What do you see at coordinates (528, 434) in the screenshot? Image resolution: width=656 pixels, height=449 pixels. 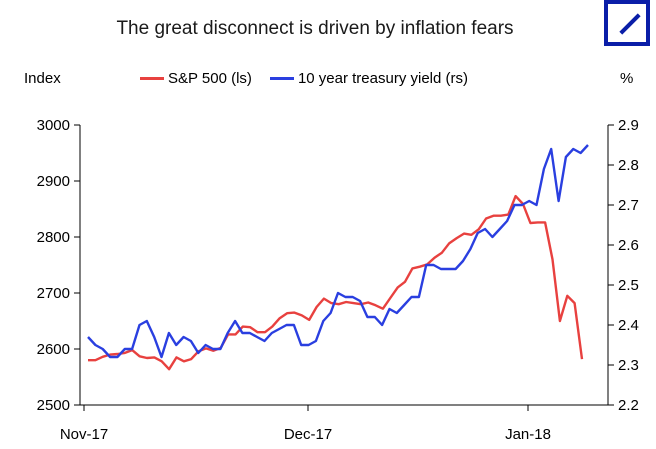 I see `x-tick-label: Jan-18` at bounding box center [528, 434].